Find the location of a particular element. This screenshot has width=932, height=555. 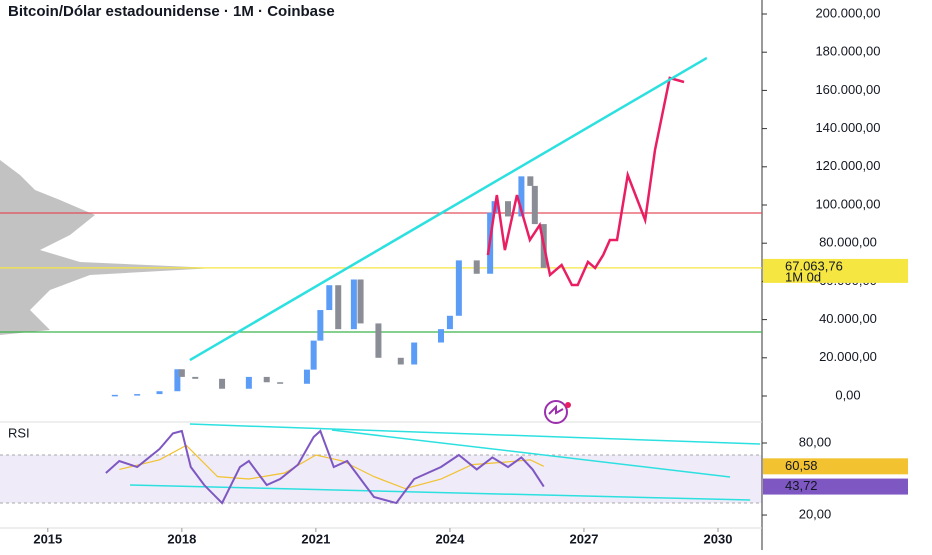

projection-line is located at coordinates (585, 181).